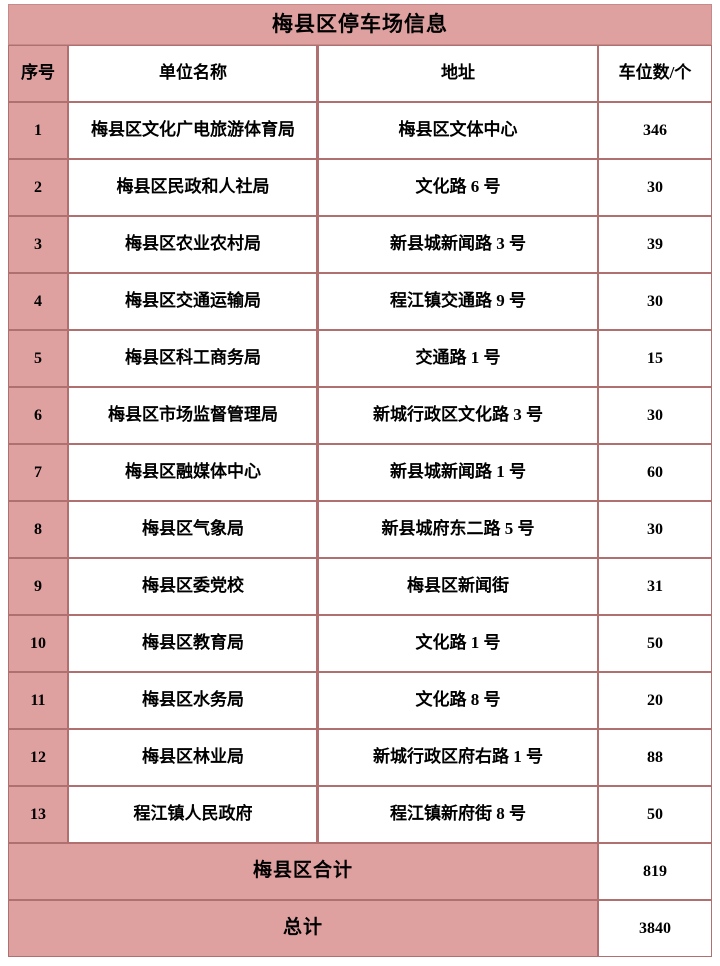  What do you see at coordinates (193, 700) in the screenshot?
I see `row-unit-name: 梅县区水务局` at bounding box center [193, 700].